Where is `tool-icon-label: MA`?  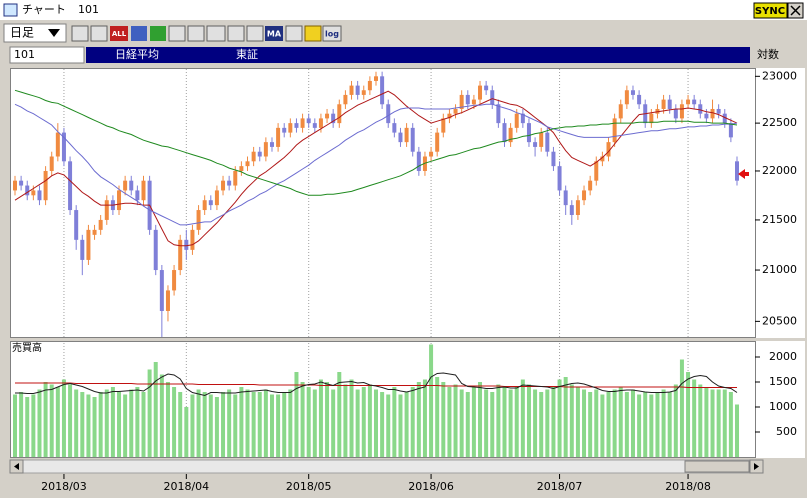
tool-icon-label: MA is located at coordinates (274, 34).